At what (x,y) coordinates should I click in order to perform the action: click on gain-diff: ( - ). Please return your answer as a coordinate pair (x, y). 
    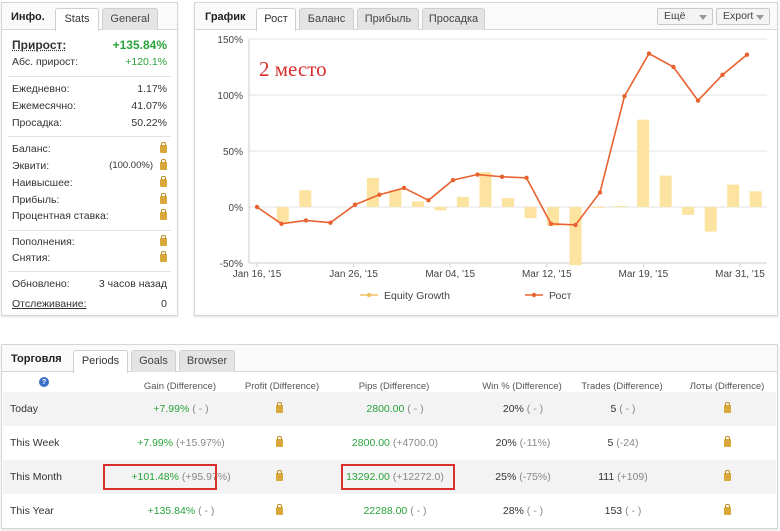
    Looking at the image, I should click on (200, 409).